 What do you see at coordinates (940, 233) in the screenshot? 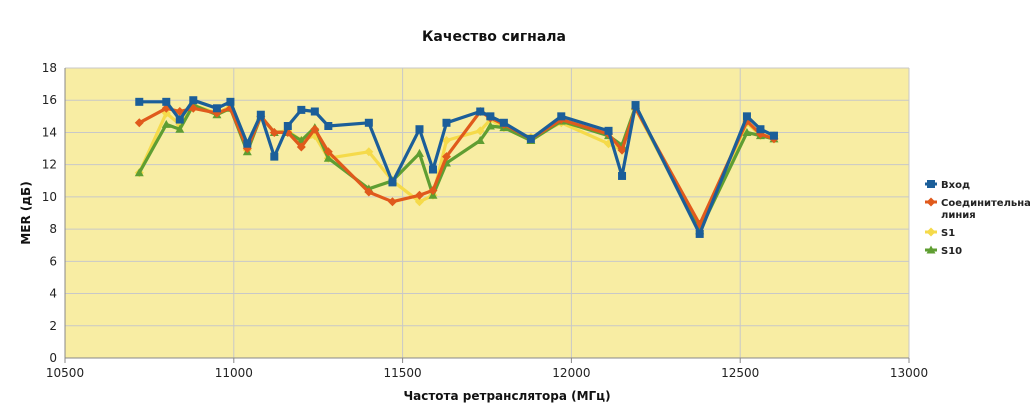
I see `legend-item-s1: S1` at bounding box center [940, 233].